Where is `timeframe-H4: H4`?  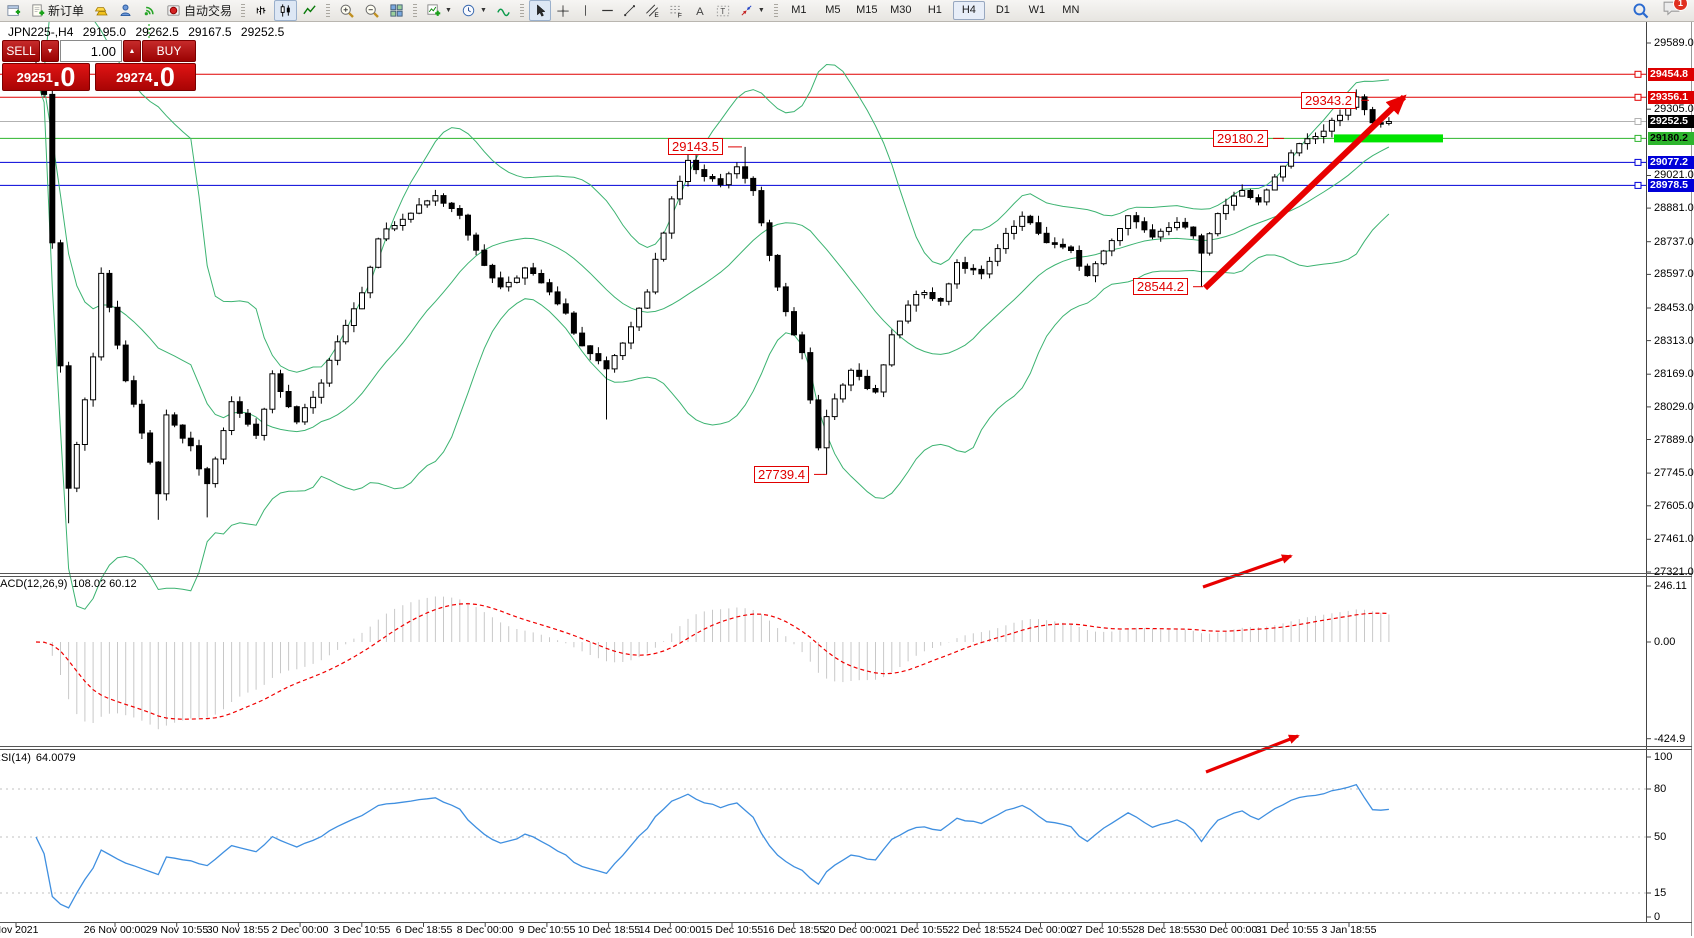
timeframe-H4: H4 is located at coordinates (968, 10).